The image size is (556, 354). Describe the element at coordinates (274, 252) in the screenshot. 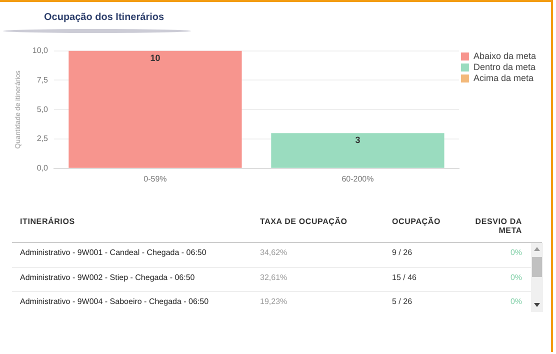

I see `text: 34,62%` at that location.